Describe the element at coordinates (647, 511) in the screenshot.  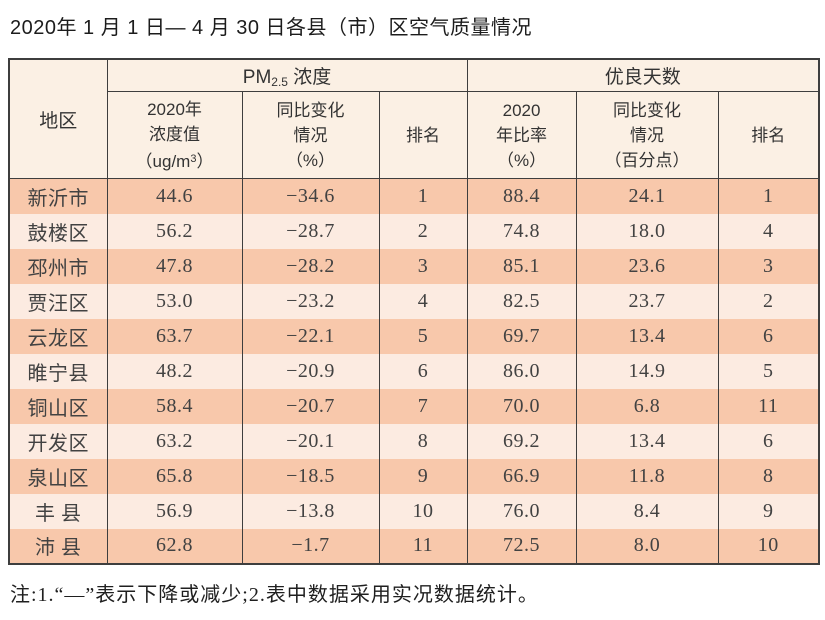
I see `good-change-cell: 8.4` at that location.